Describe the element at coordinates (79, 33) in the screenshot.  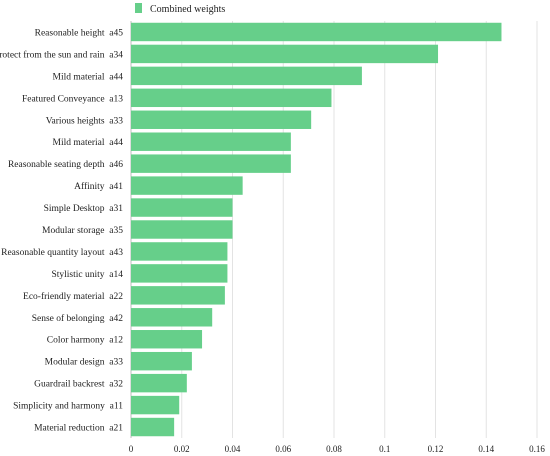
I see `category-label: Reasonable height a45` at that location.